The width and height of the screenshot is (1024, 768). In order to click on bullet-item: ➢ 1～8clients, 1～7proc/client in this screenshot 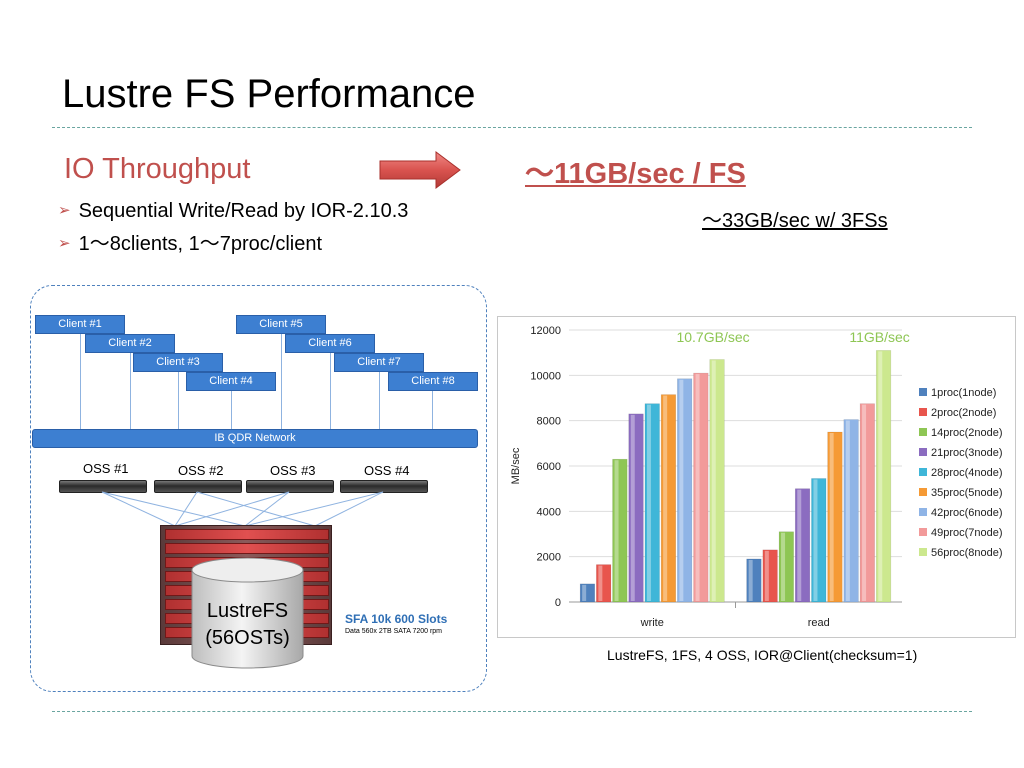, I will do `click(190, 241)`.